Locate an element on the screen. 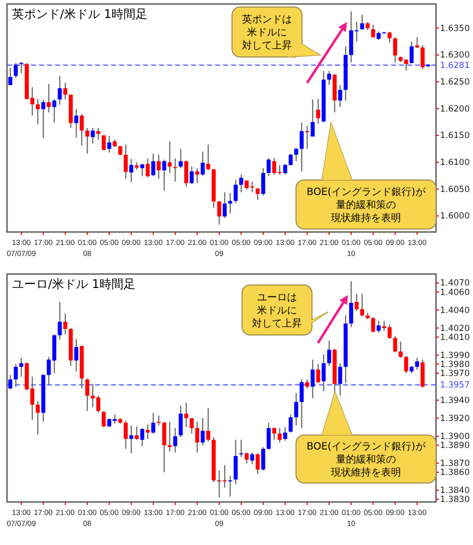 This screenshot has height=545, width=473. chart-title: 英ポンド/米ドル 1時間足 is located at coordinates (80, 14).